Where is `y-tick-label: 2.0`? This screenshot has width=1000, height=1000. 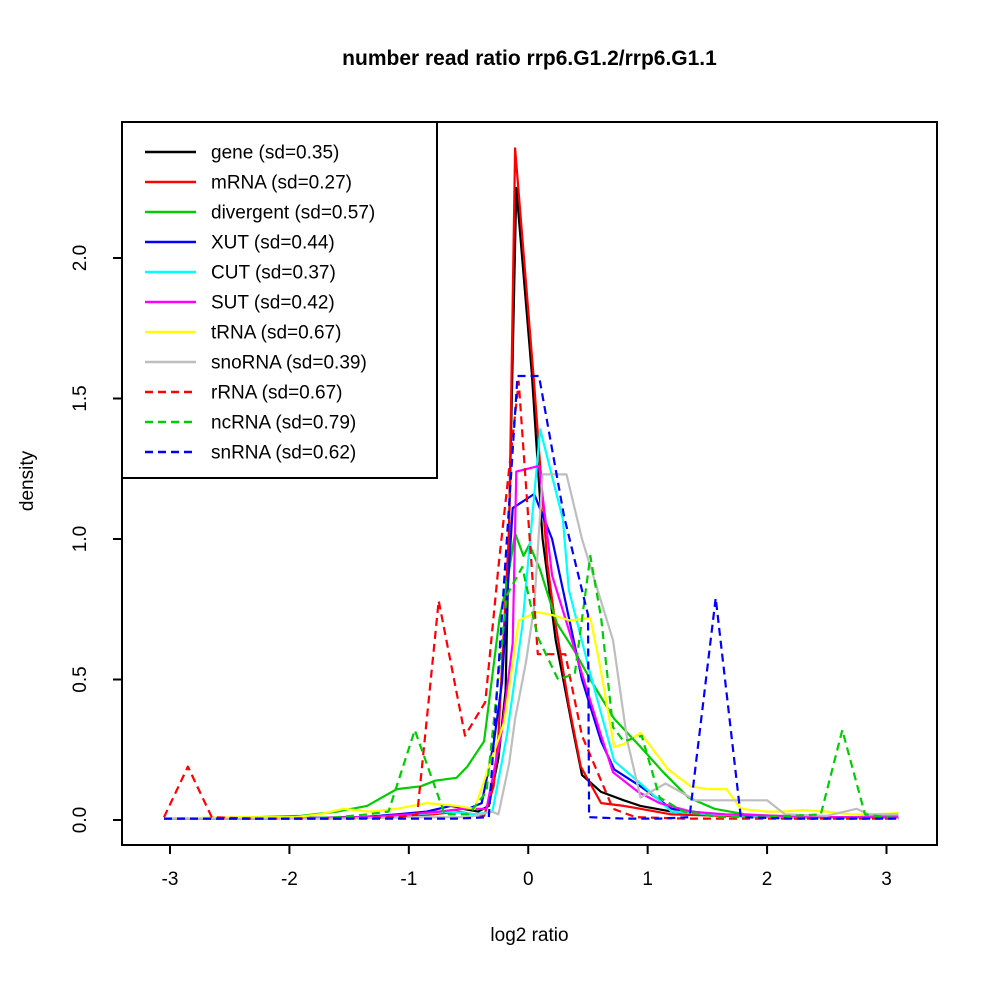 y-tick-label: 2.0 is located at coordinates (80, 258).